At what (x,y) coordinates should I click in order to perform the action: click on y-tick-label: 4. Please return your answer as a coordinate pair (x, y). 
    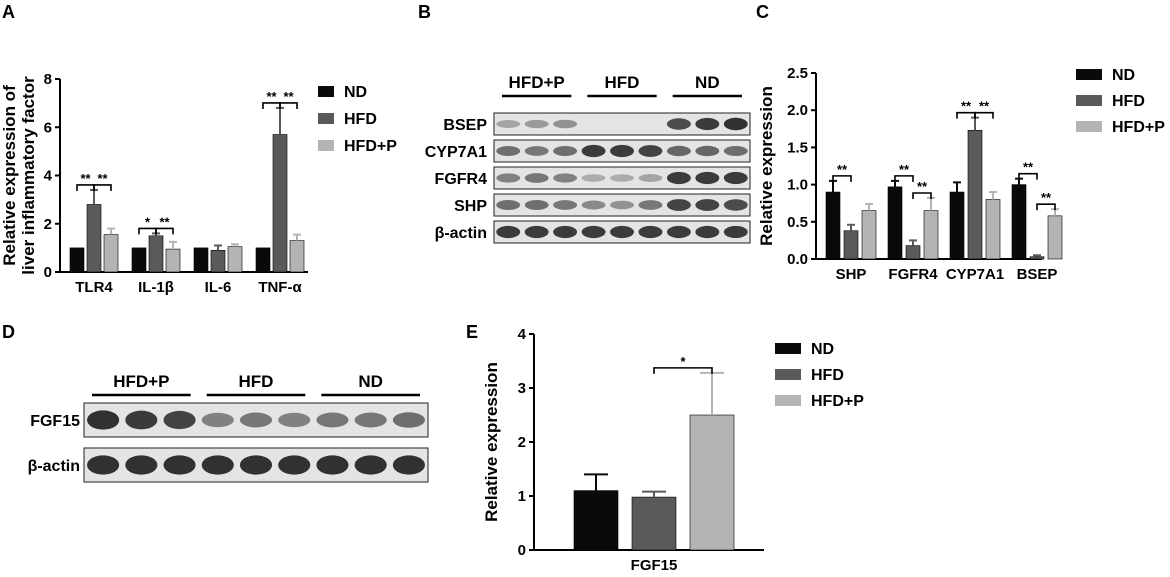
    Looking at the image, I should click on (48, 176).